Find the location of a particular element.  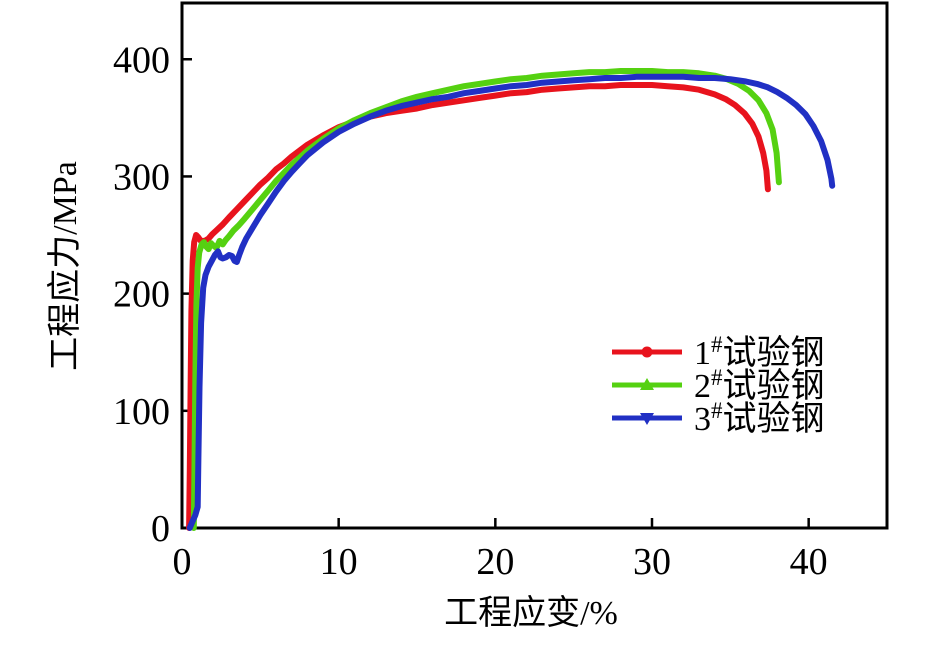

legend-item-3: 3#试验钢 is located at coordinates (718, 418).